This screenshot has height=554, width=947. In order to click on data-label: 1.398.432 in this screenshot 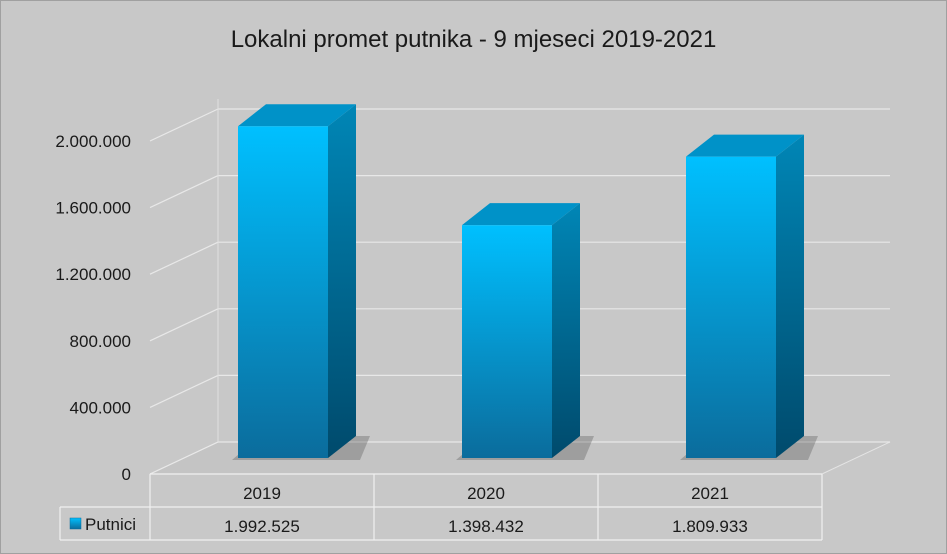, I will do `click(486, 526)`.